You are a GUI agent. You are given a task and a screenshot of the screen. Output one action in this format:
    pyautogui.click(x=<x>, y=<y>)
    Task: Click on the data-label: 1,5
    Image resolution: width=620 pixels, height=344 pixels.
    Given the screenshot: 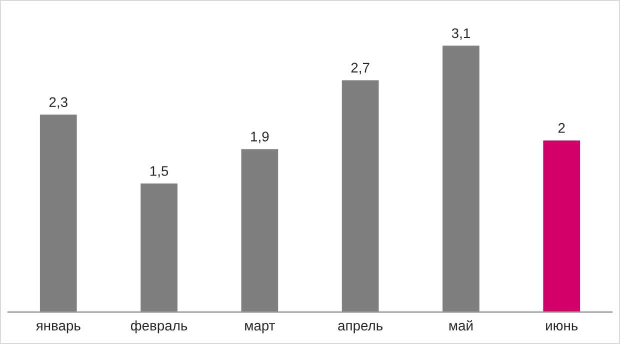 What is the action you would take?
    pyautogui.click(x=159, y=172)
    